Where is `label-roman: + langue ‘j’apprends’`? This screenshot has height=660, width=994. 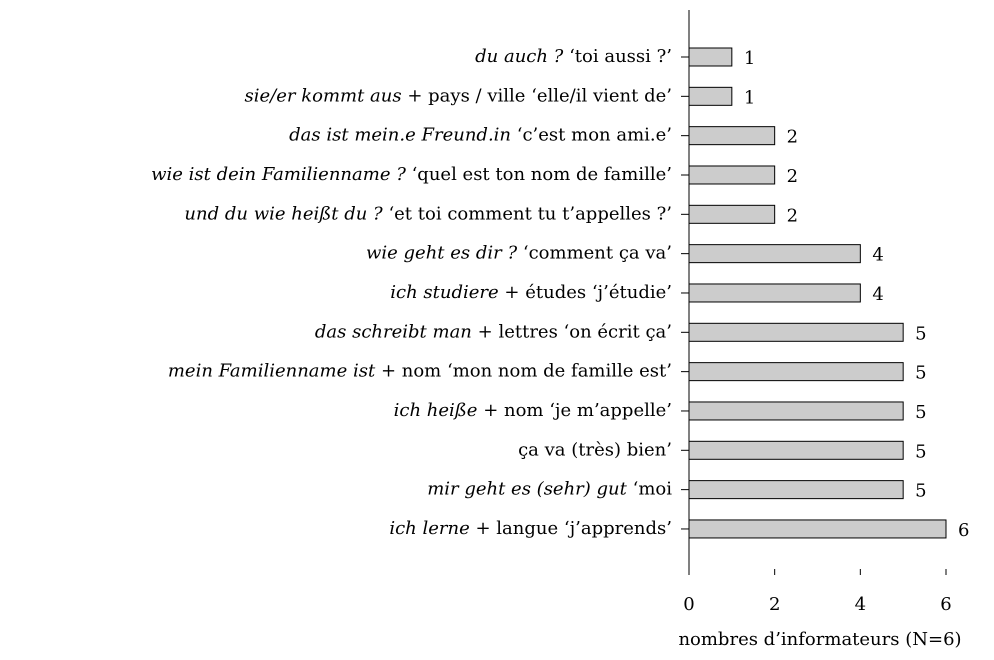
label-roman: + langue ‘j’apprends’ is located at coordinates (573, 528).